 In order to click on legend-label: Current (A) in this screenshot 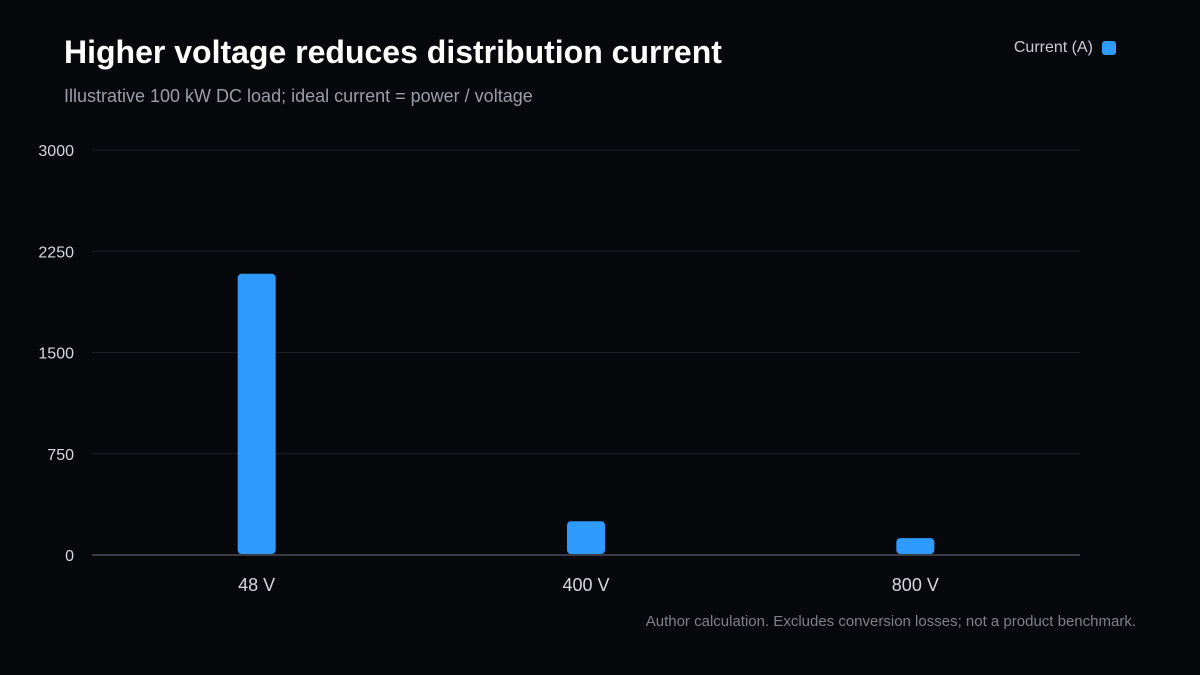, I will do `click(1053, 47)`.